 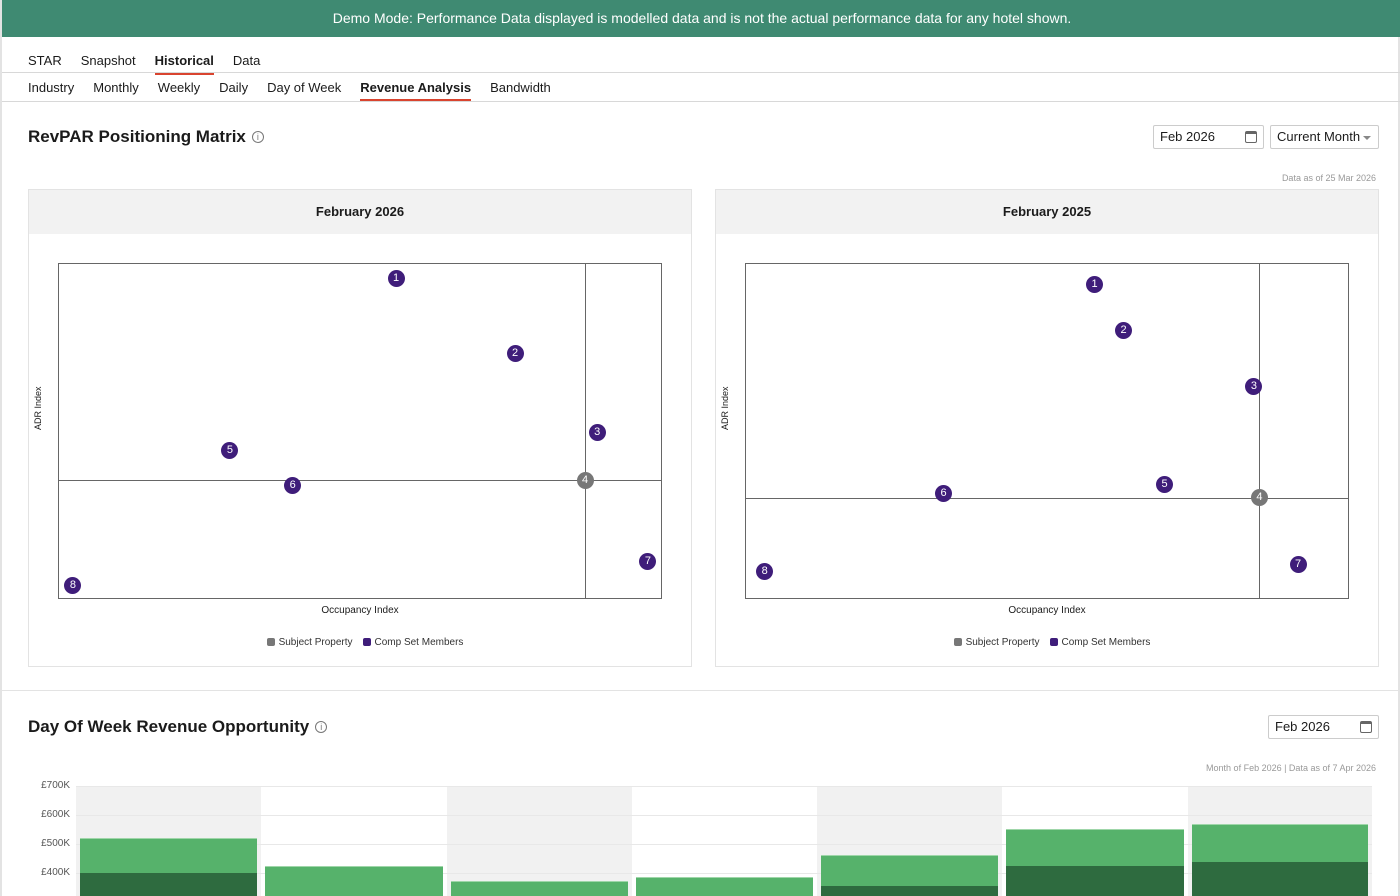 What do you see at coordinates (1047, 212) in the screenshot?
I see `panel-title: February 2025` at bounding box center [1047, 212].